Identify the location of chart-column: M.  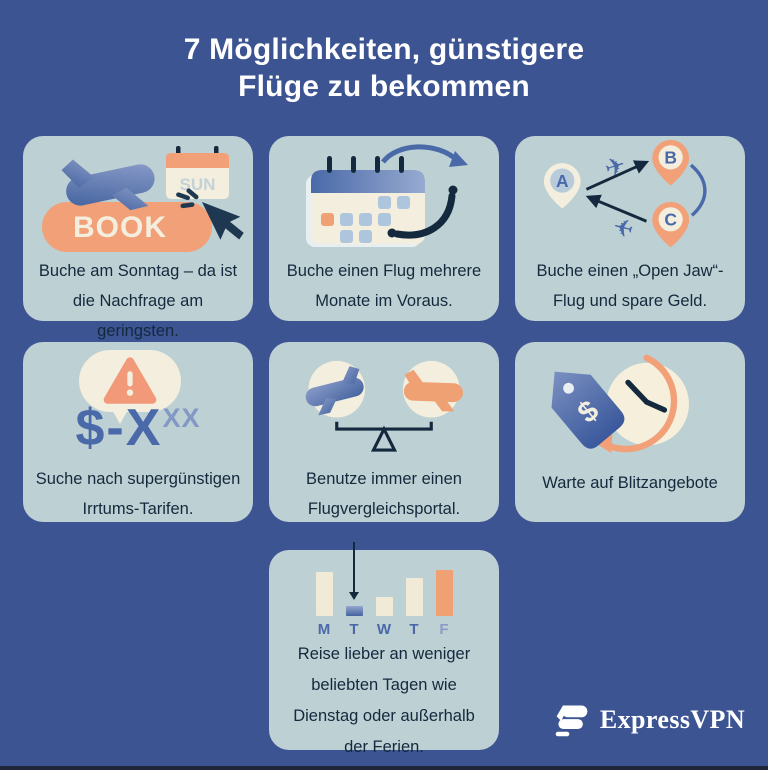
(324, 605).